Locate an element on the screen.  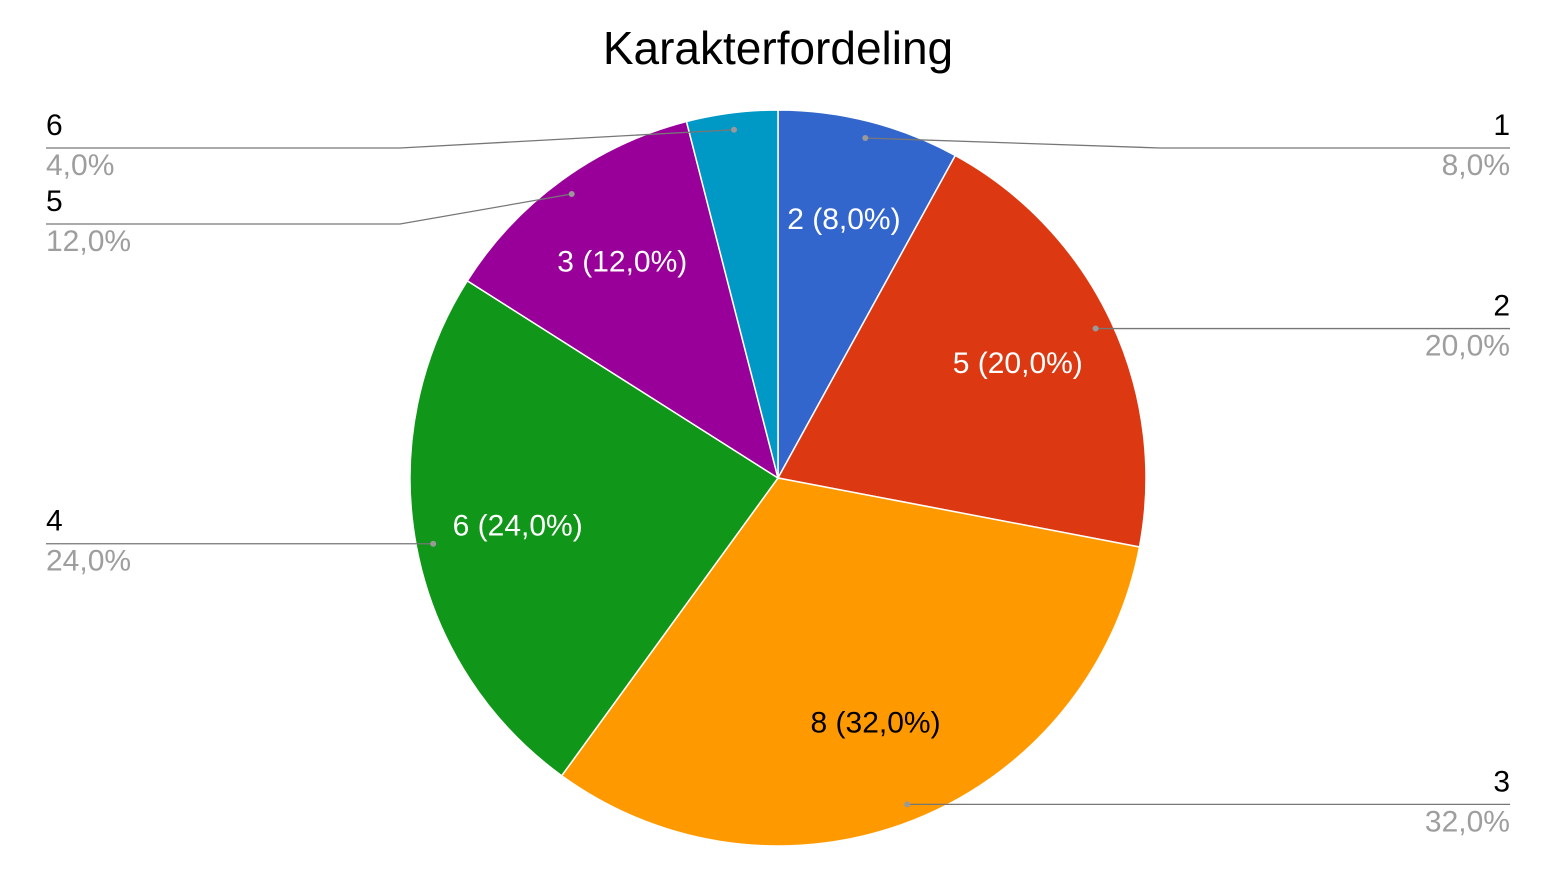
value-label: 2 (8,0%) is located at coordinates (843, 219).